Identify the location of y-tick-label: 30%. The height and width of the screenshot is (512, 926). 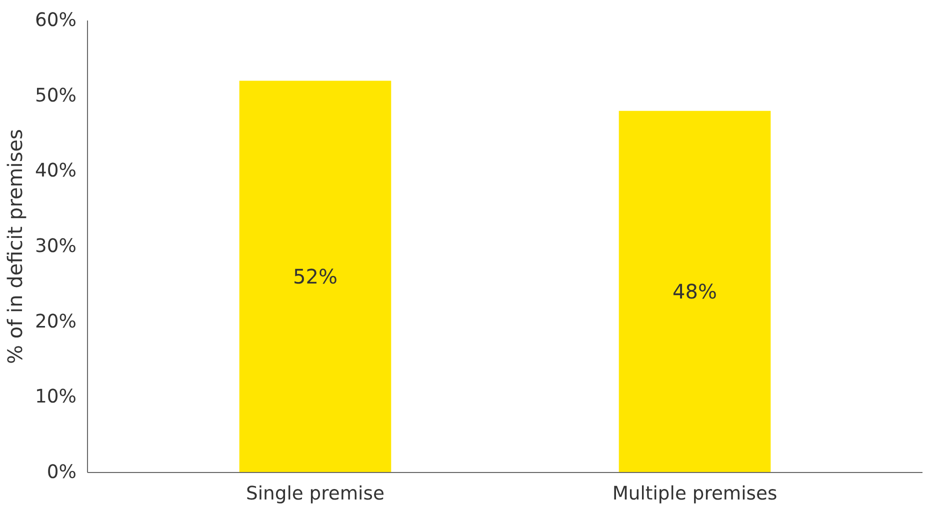
(55, 246).